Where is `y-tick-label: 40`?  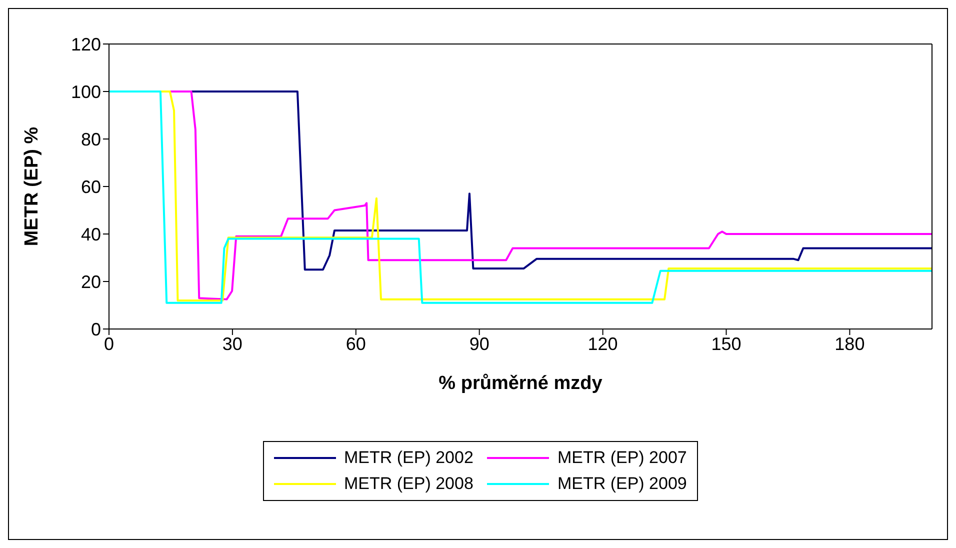
y-tick-label: 40 is located at coordinates (90, 234).